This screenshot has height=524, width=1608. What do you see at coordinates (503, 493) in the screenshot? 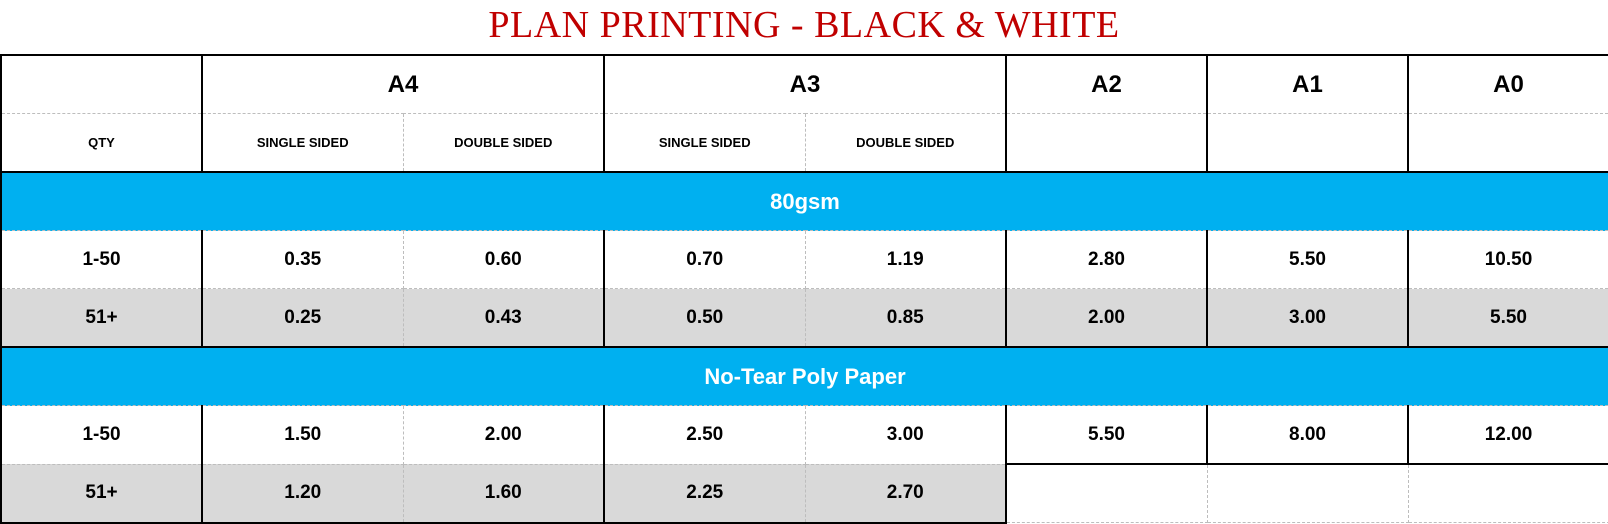
I see `price-cell: 1.60` at bounding box center [503, 493].